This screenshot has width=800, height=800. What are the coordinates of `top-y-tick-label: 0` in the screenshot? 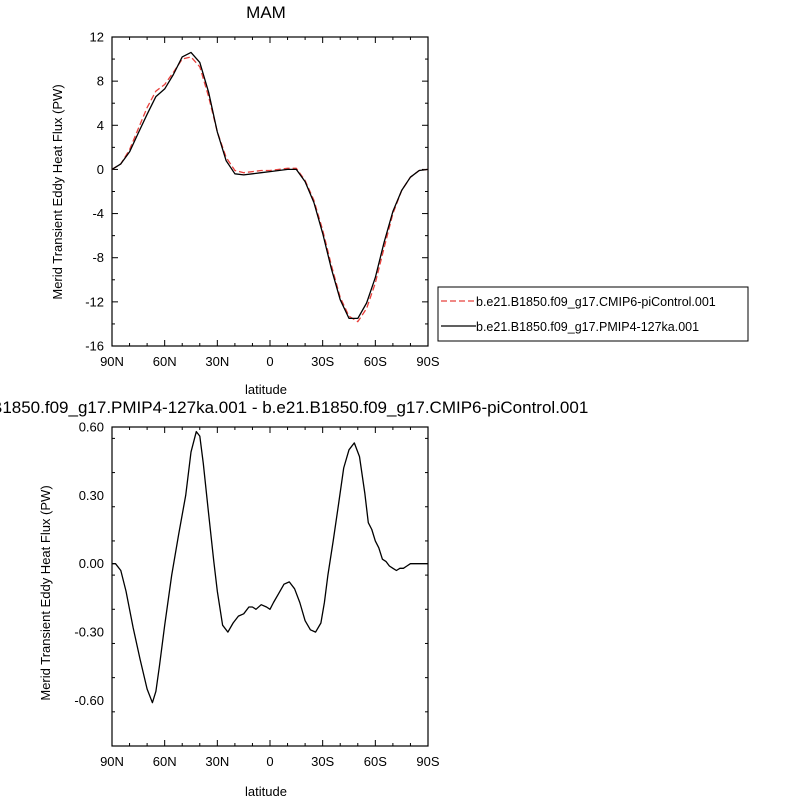 It's located at (100, 169).